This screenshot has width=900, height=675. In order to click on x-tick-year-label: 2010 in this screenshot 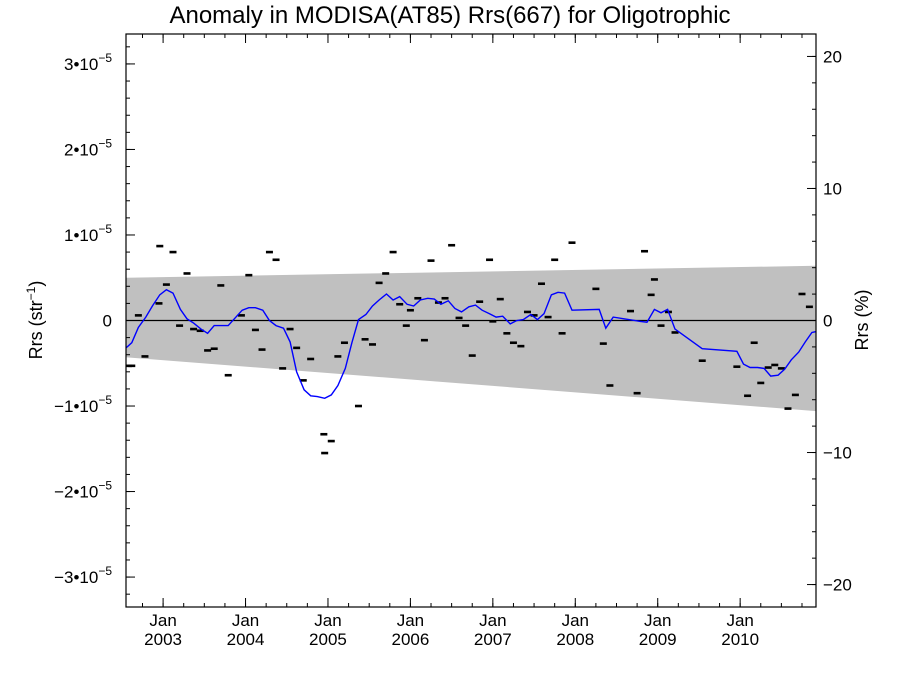, I will do `click(740, 639)`.